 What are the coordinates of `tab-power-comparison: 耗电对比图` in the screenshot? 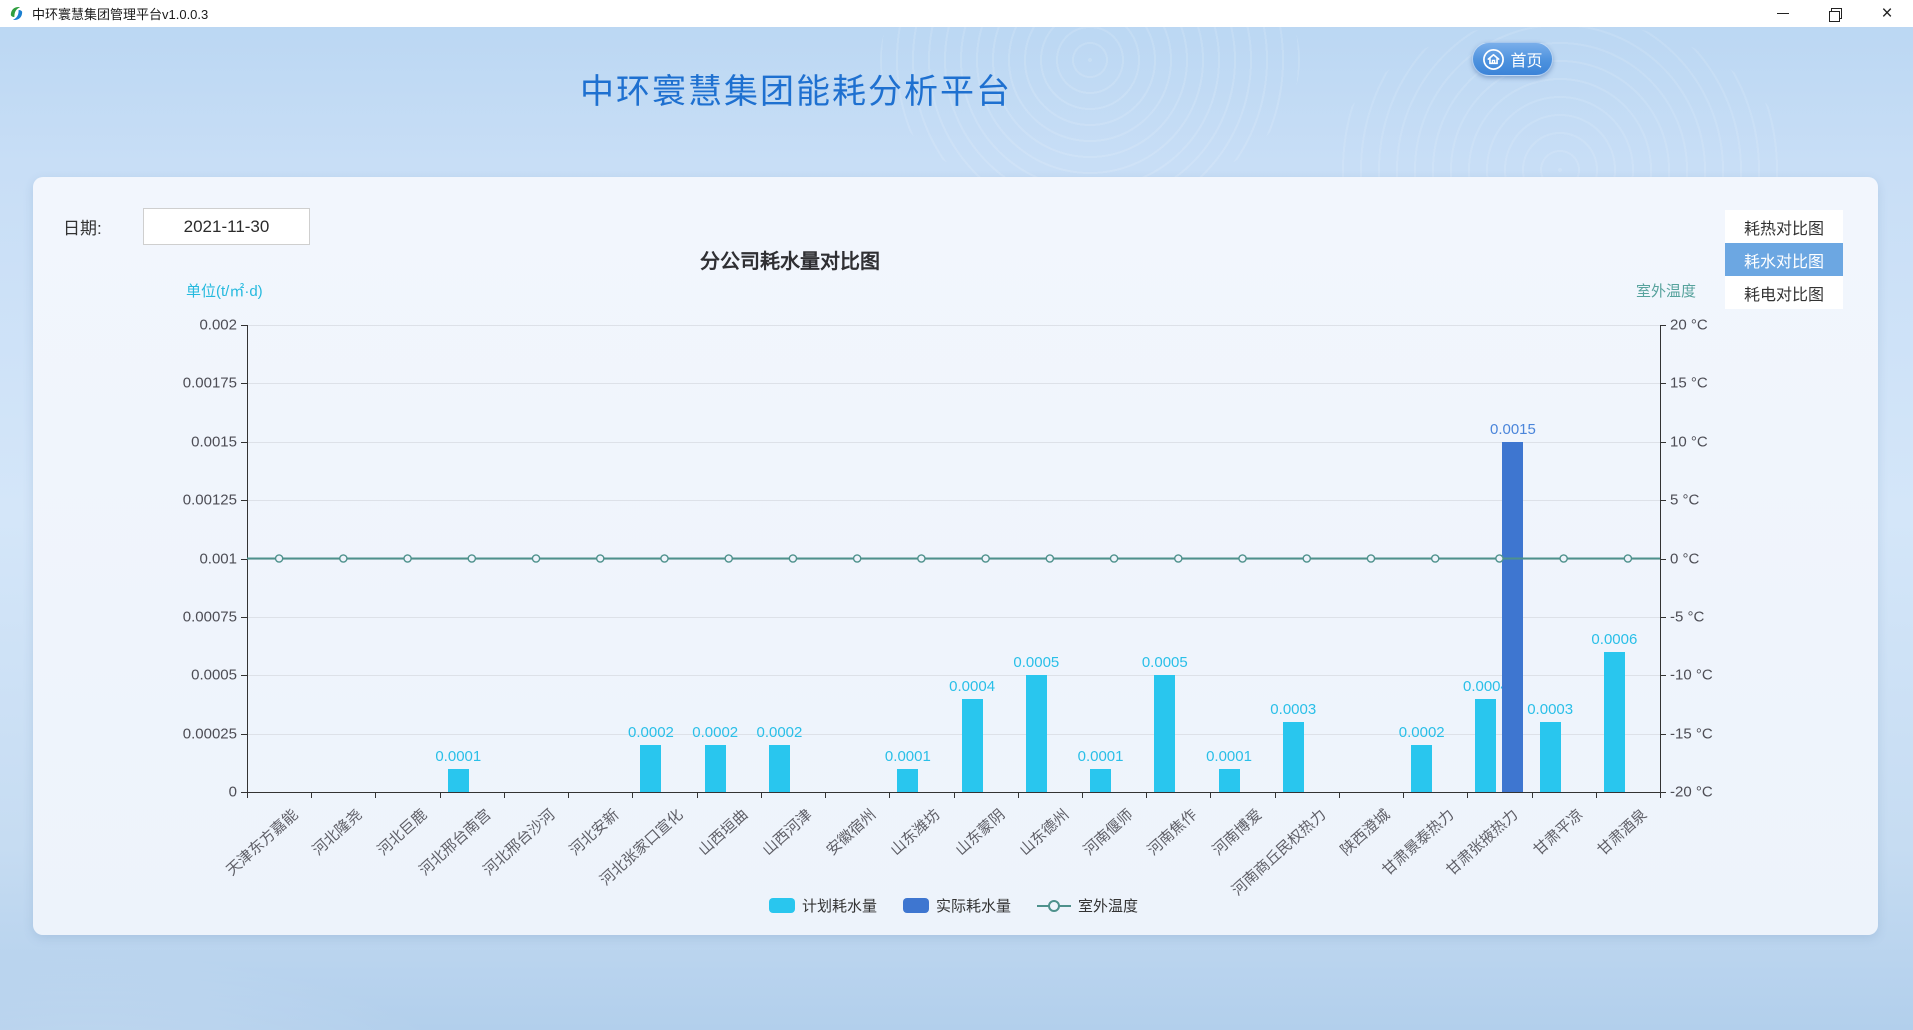 It's located at (1784, 292).